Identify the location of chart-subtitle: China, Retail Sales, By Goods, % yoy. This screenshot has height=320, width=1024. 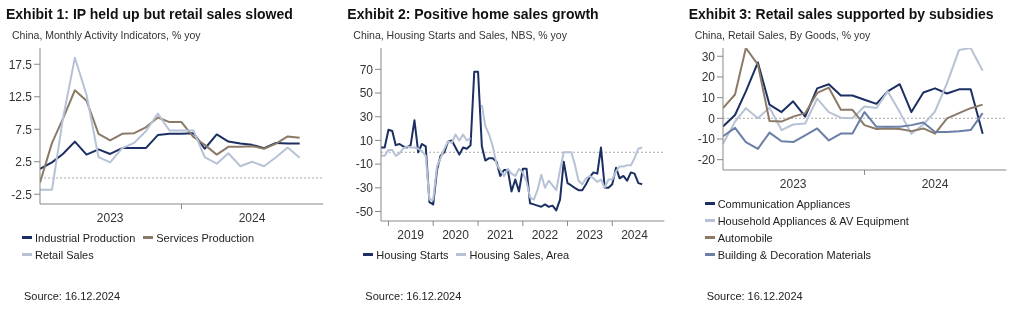
(782, 35).